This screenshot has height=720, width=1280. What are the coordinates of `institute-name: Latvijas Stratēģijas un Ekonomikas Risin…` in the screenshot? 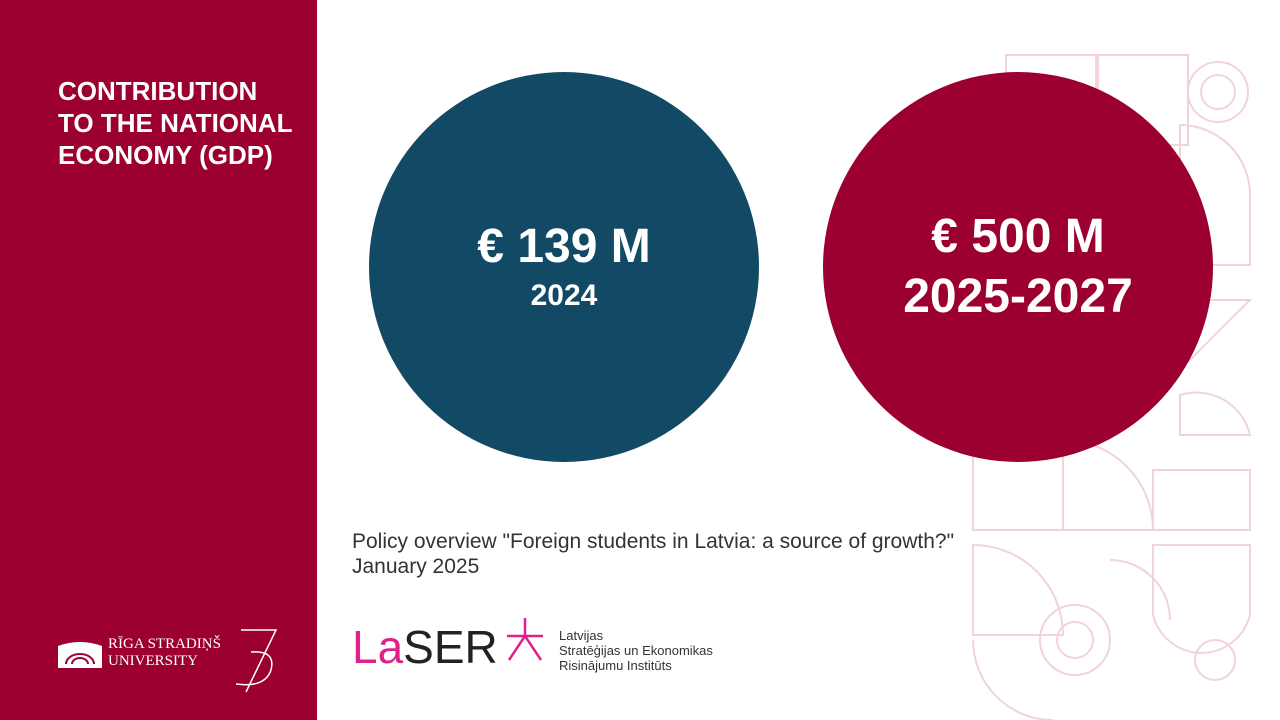 It's located at (636, 650).